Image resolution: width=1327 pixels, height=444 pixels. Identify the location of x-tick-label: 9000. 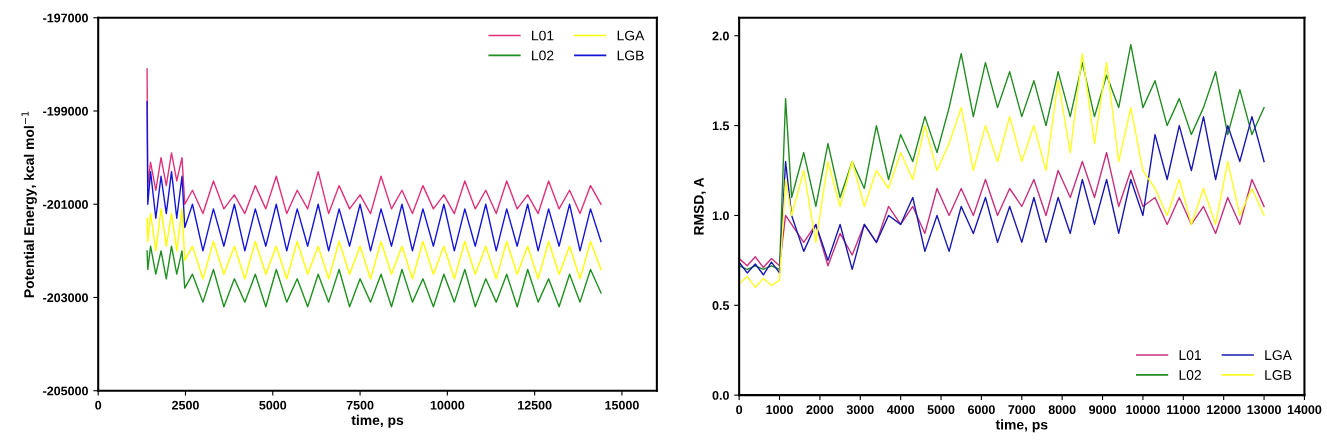
(1102, 410).